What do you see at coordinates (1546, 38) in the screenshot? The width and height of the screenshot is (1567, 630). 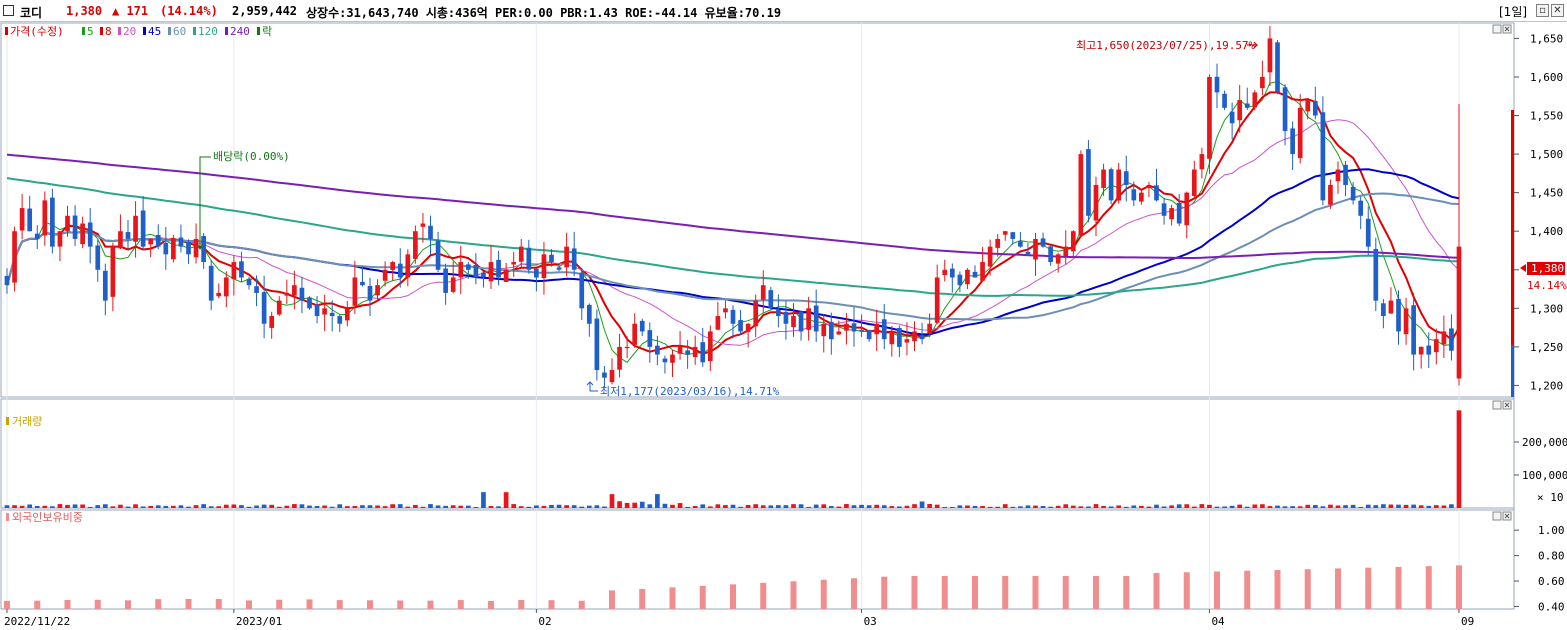 I see `y-tick-label: 1,650` at bounding box center [1546, 38].